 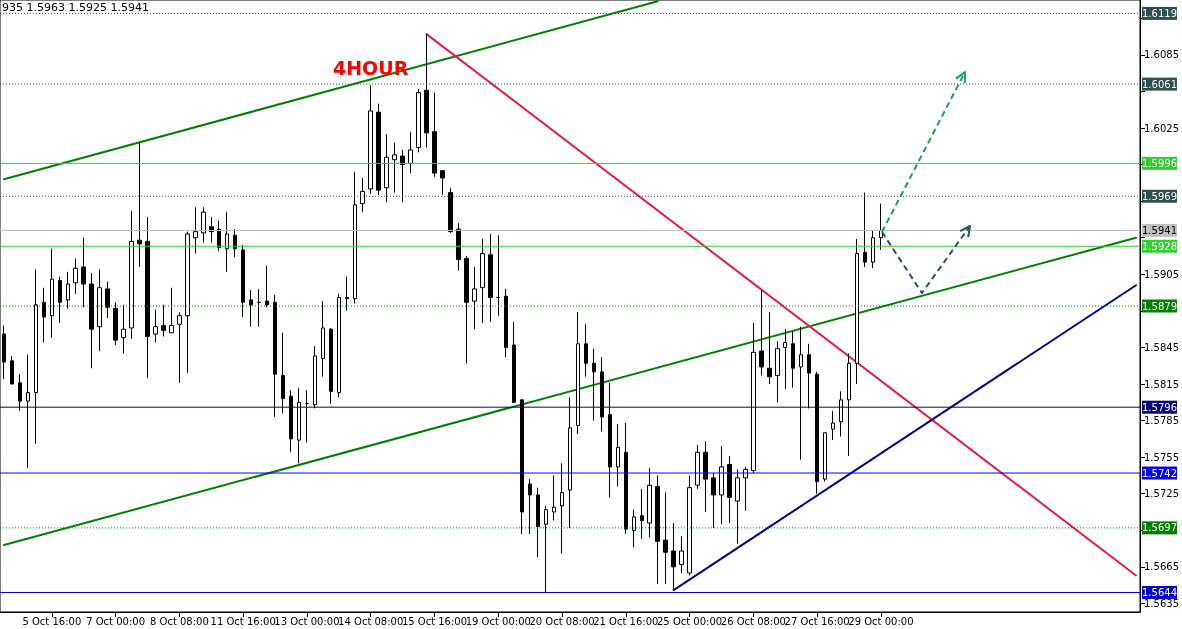 What do you see at coordinates (881, 621) in the screenshot?
I see `x-tick-label: 29 Oct 00:00` at bounding box center [881, 621].